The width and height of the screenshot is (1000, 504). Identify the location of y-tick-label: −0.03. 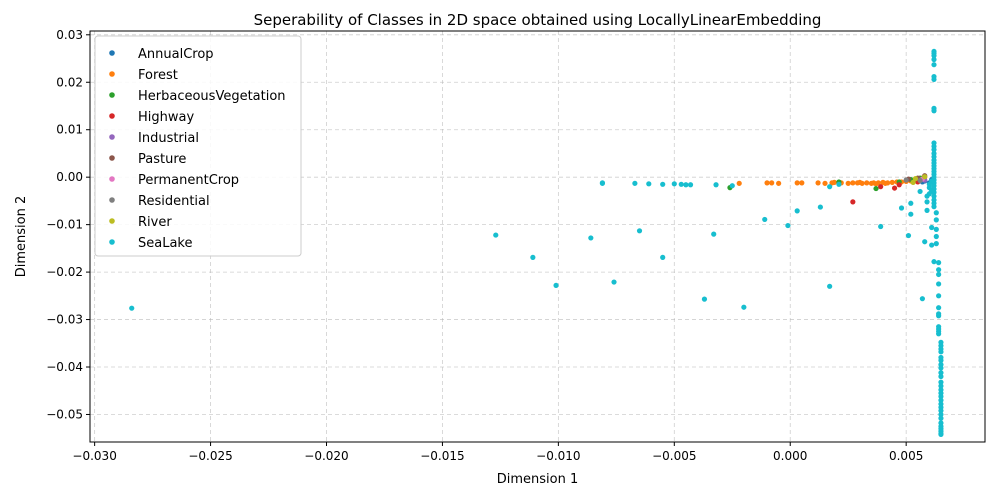
(64, 320).